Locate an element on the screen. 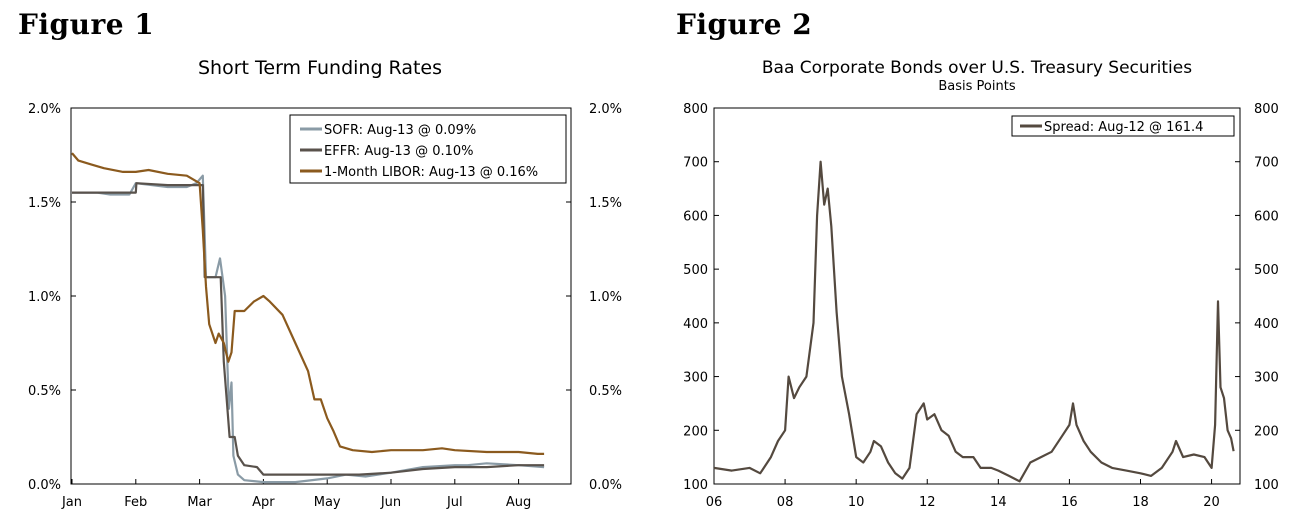  legend-entry: EFFR: Aug-13 @ 0.10% is located at coordinates (399, 151).